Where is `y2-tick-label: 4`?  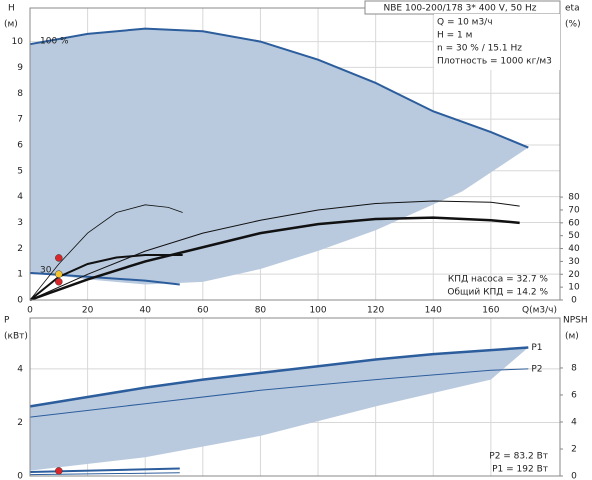 y2-tick-label: 4 is located at coordinates (574, 422).